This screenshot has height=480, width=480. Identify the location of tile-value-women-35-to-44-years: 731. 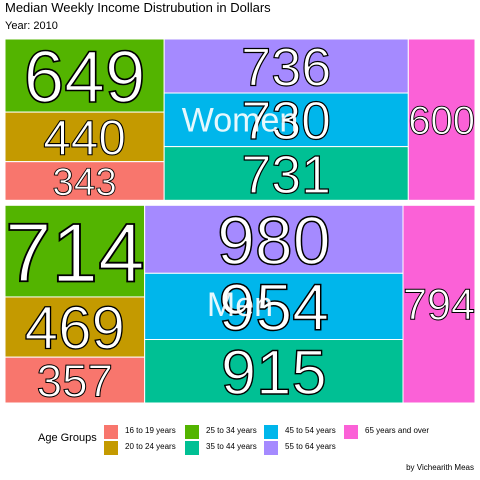
(286, 175).